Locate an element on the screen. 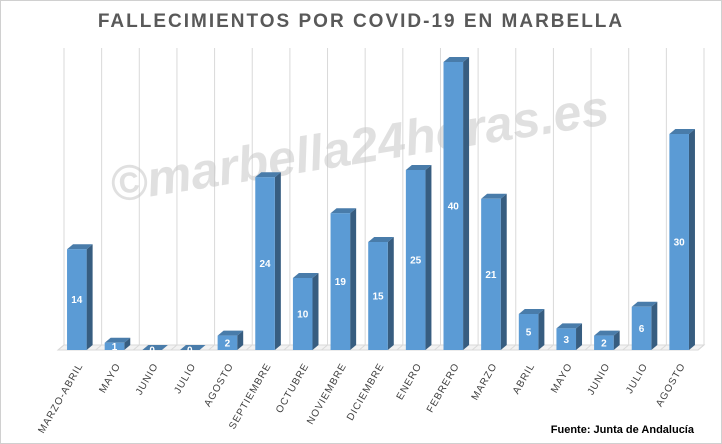 This screenshot has height=444, width=722. value-label: 6 is located at coordinates (642, 329).